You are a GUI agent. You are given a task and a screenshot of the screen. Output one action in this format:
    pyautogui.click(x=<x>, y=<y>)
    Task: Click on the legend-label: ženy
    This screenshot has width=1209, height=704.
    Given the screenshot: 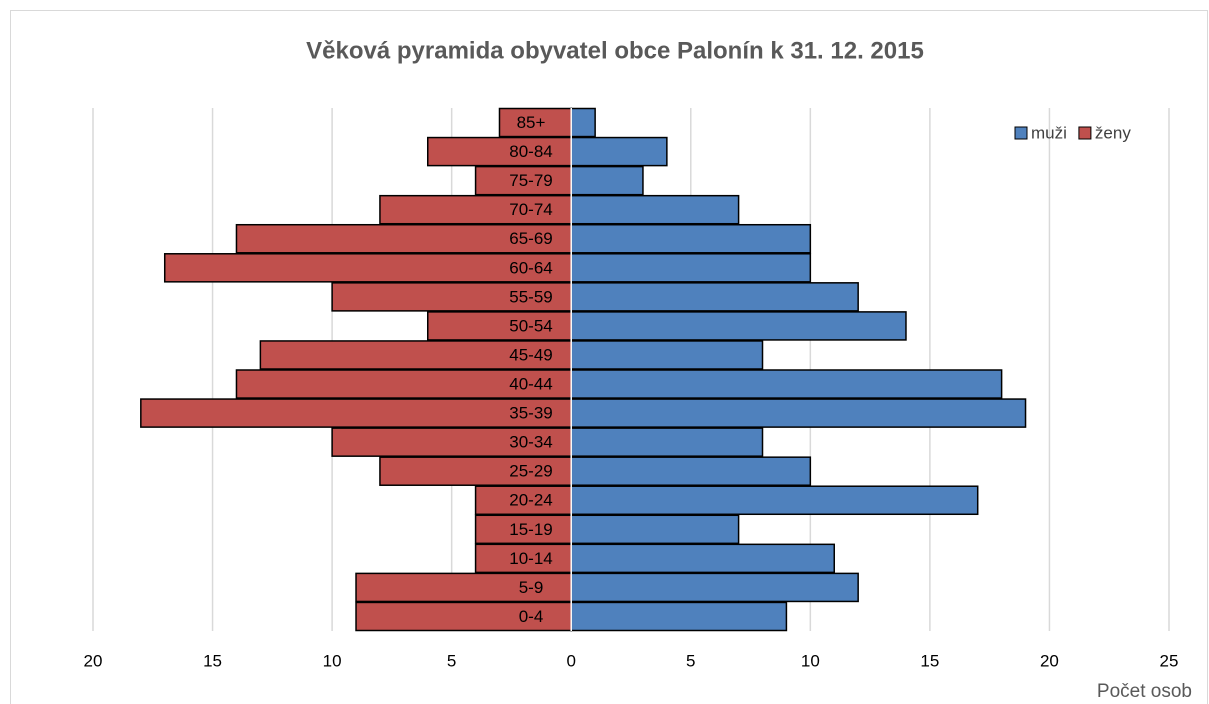 What is the action you would take?
    pyautogui.click(x=1113, y=132)
    